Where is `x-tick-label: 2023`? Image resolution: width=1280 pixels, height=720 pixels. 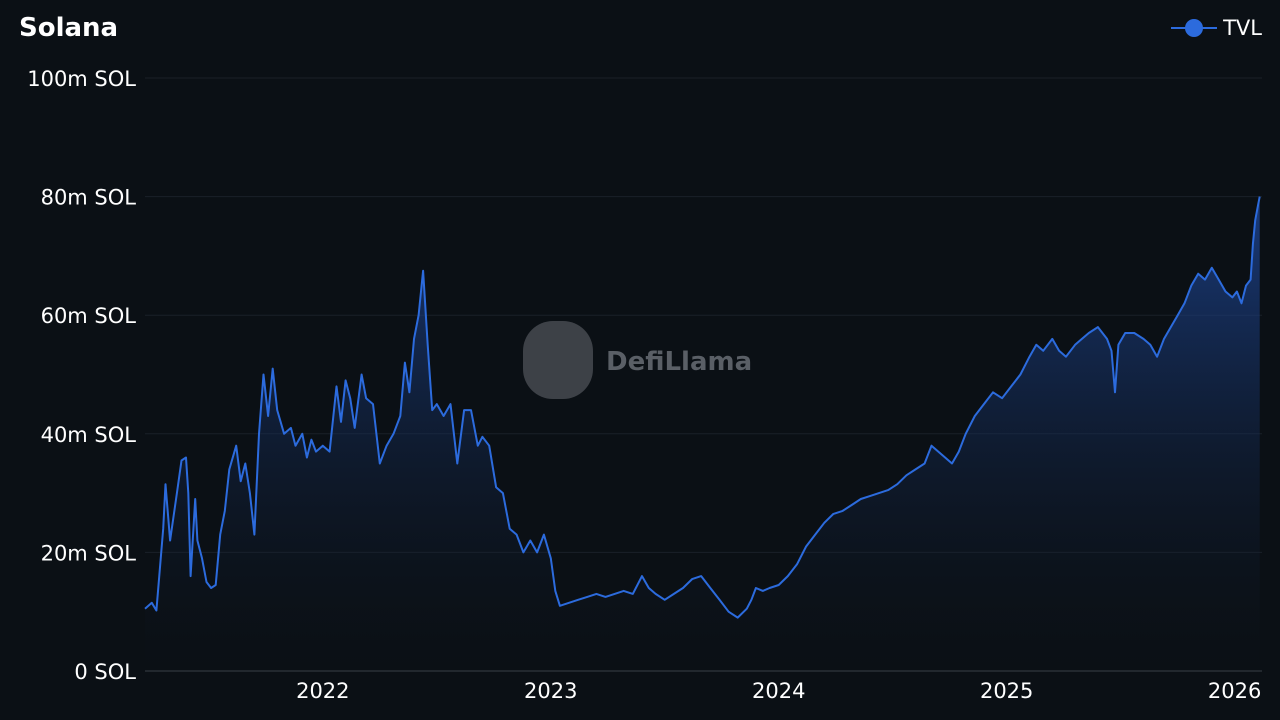
x-tick-label: 2023 is located at coordinates (550, 691).